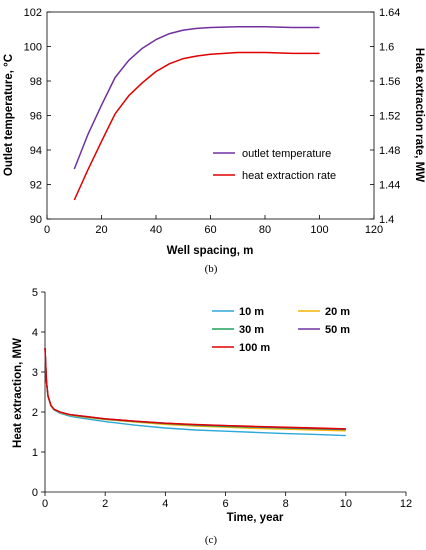 The height and width of the screenshot is (550, 426). I want to click on y-tick-label-b: 98, so click(36, 82).